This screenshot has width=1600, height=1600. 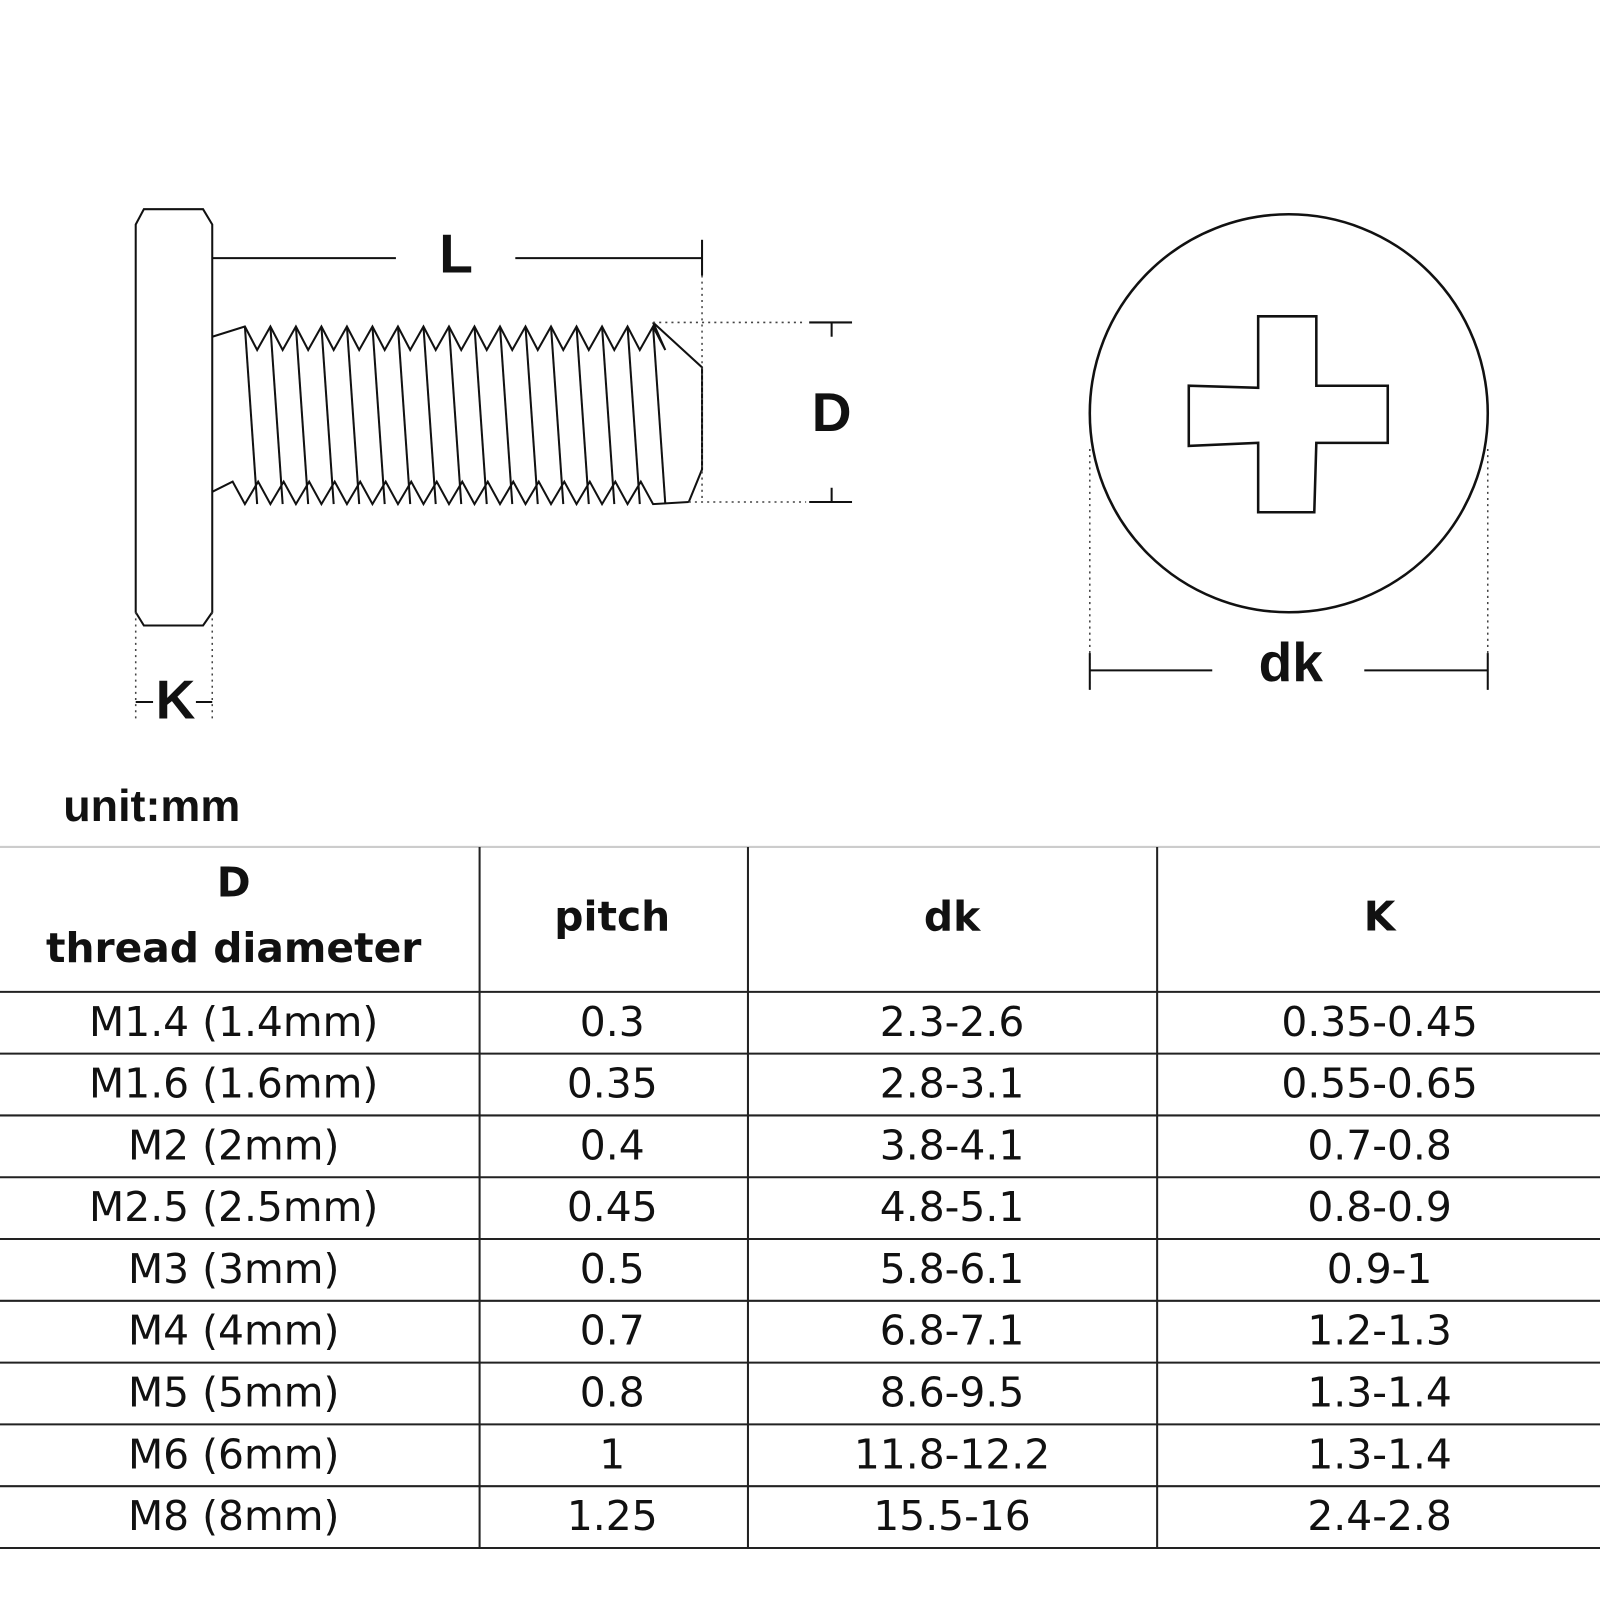 I want to click on table-cell: 2.3-2.6, so click(x=952, y=1022).